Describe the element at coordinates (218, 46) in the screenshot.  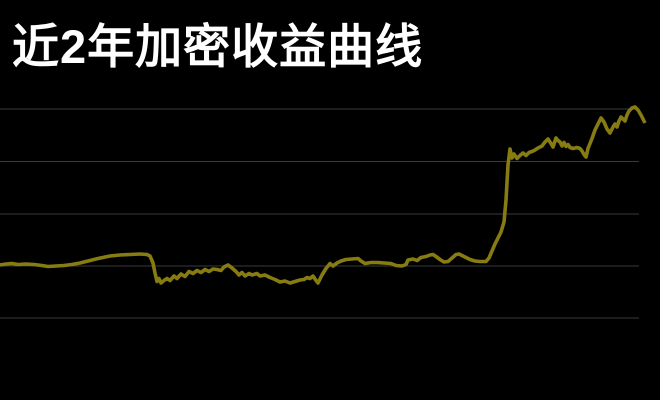
I see `chart-title: 近2年加密收益曲线` at that location.